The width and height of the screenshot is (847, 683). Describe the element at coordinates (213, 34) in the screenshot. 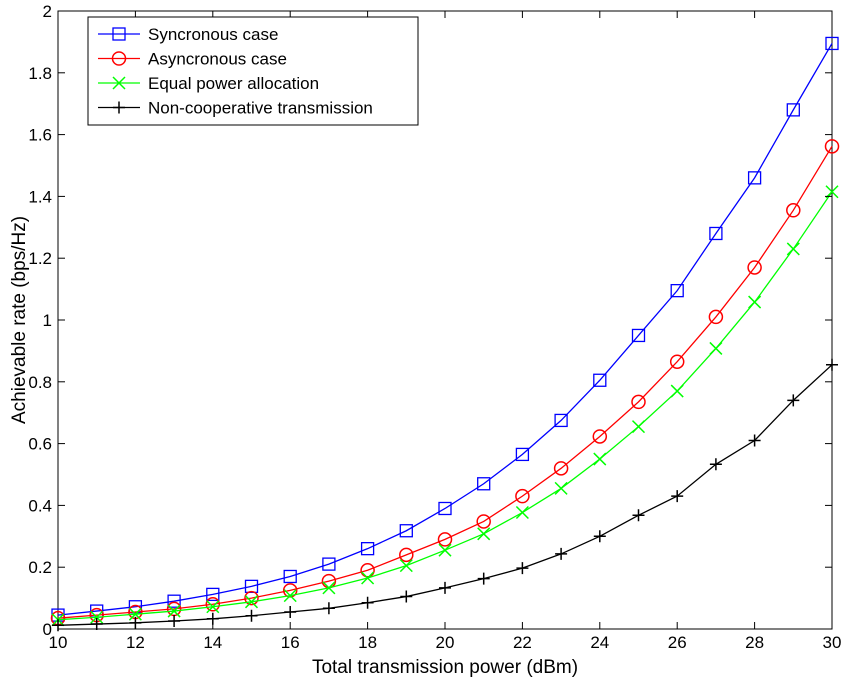

I see `legend-label: Syncronous case` at that location.